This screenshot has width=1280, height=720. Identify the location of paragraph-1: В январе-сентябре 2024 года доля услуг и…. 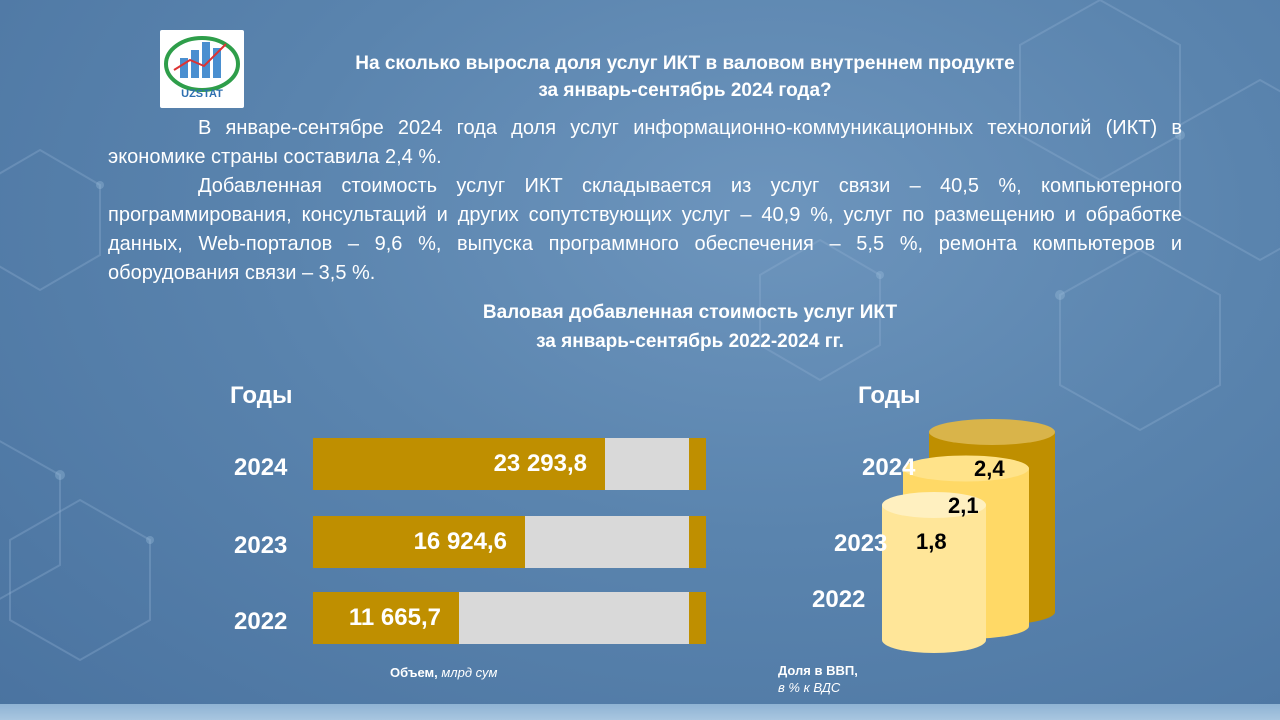
(645, 142).